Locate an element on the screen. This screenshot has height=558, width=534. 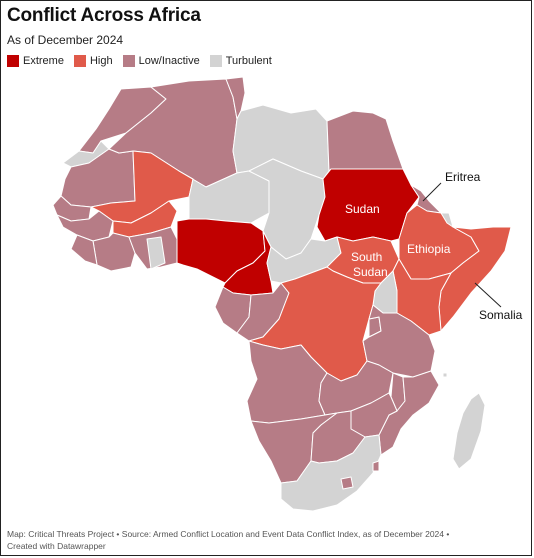
region-somalia is located at coordinates (475, 279).